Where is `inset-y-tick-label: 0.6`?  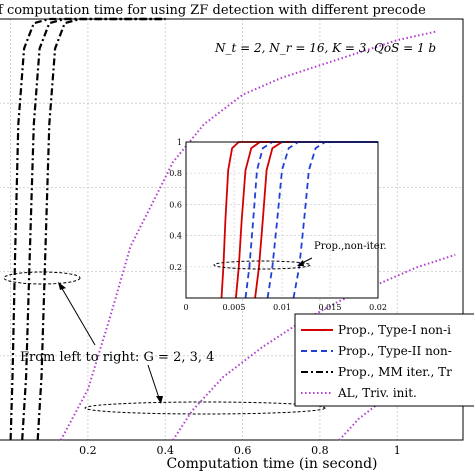
inset-y-tick-label: 0.6 is located at coordinates (175, 204).